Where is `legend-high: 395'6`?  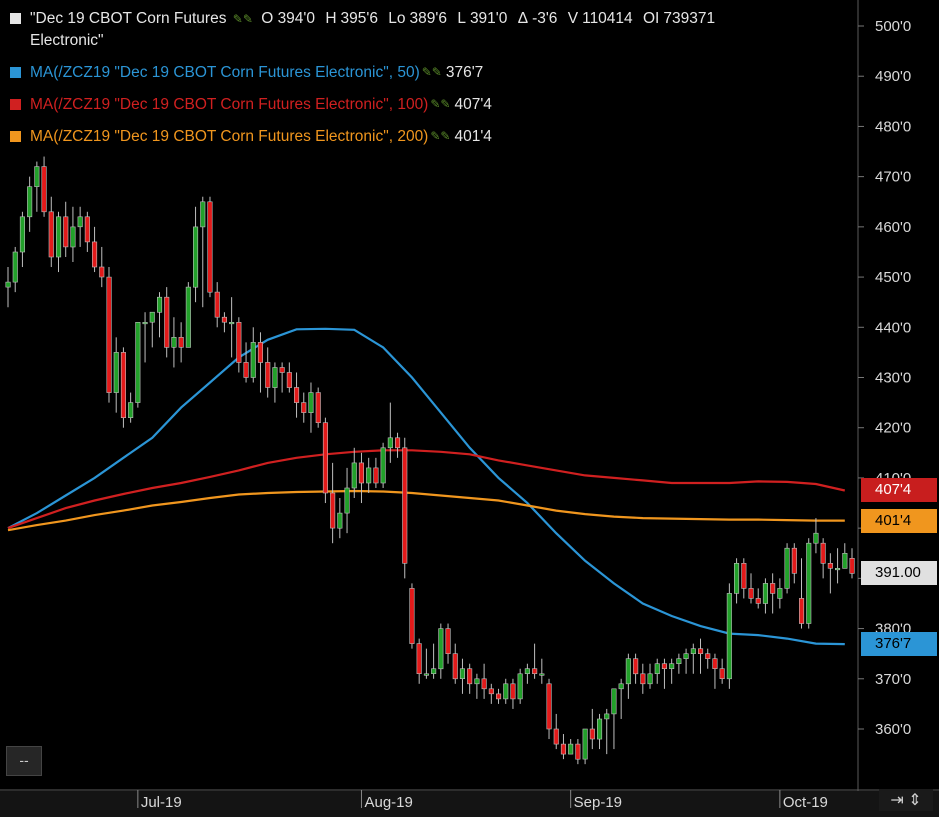
legend-high: 395'6 is located at coordinates (359, 18).